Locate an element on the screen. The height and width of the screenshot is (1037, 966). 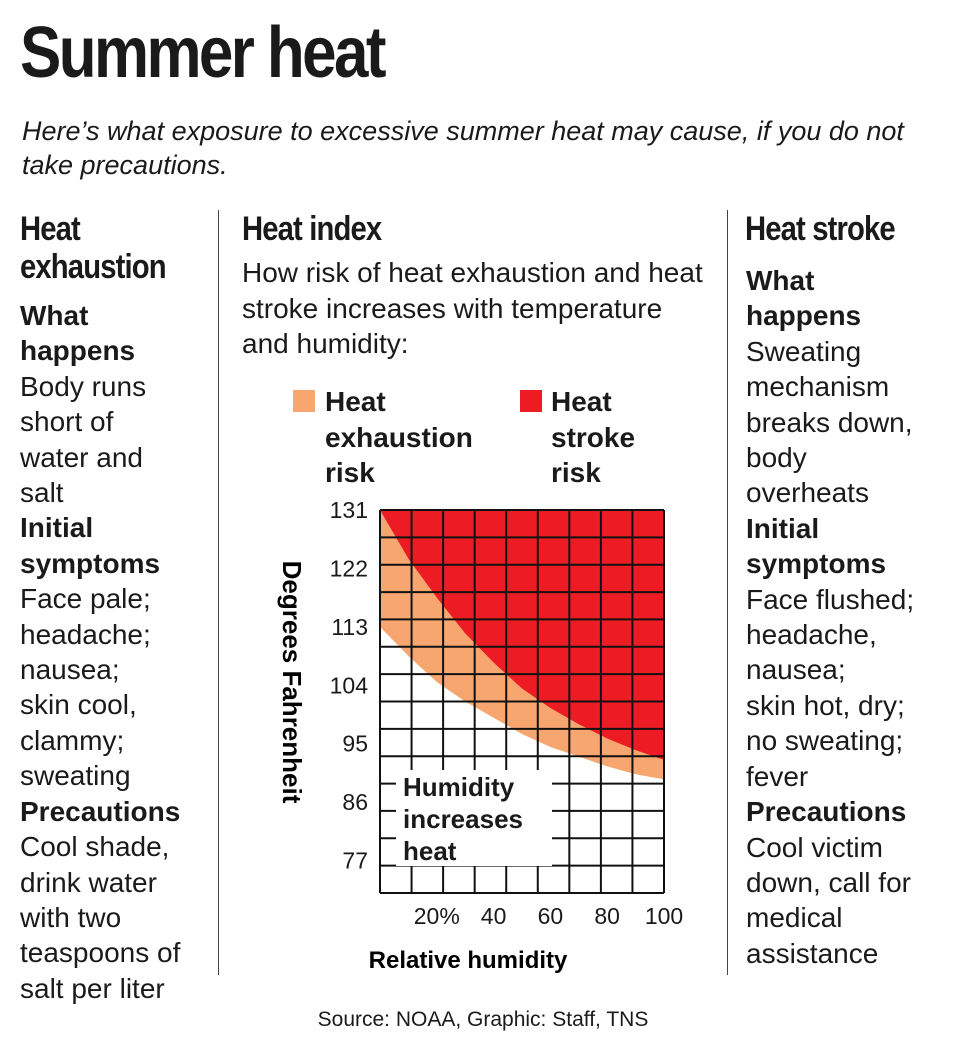
legend-swatch-exhaustion is located at coordinates (304, 401).